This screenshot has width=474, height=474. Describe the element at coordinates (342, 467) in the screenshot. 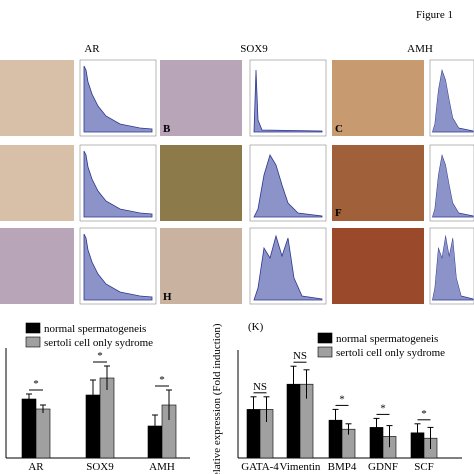

I see `x-tick-label: BMP4` at that location.